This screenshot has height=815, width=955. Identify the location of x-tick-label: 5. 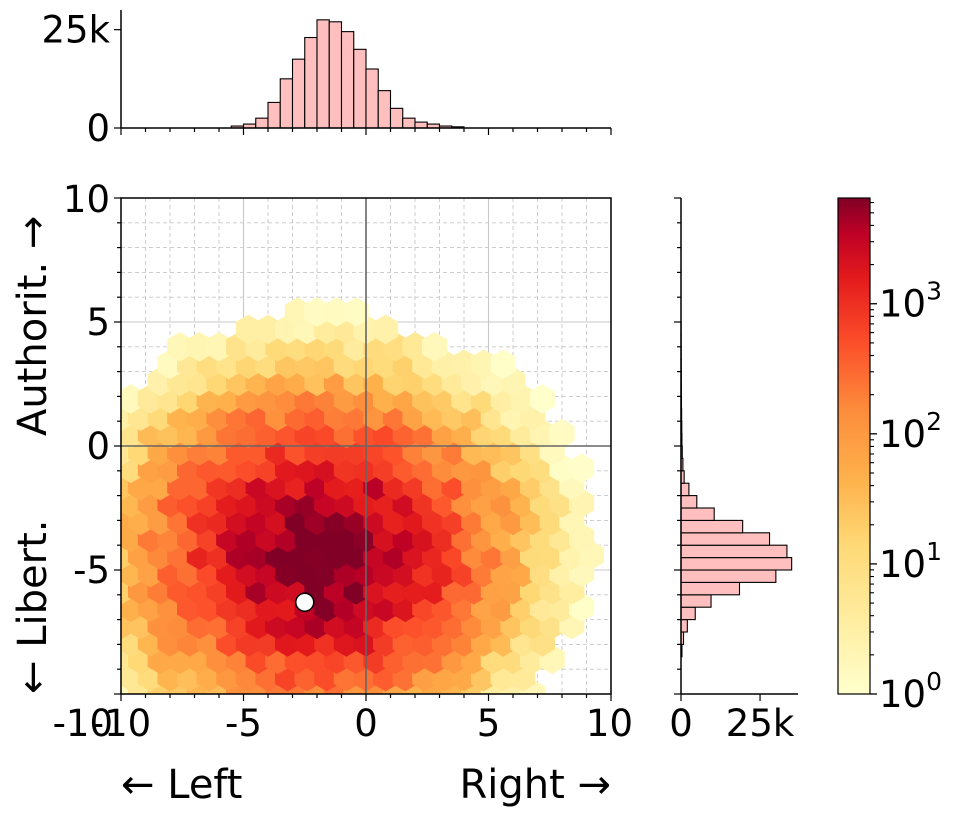
(489, 723).